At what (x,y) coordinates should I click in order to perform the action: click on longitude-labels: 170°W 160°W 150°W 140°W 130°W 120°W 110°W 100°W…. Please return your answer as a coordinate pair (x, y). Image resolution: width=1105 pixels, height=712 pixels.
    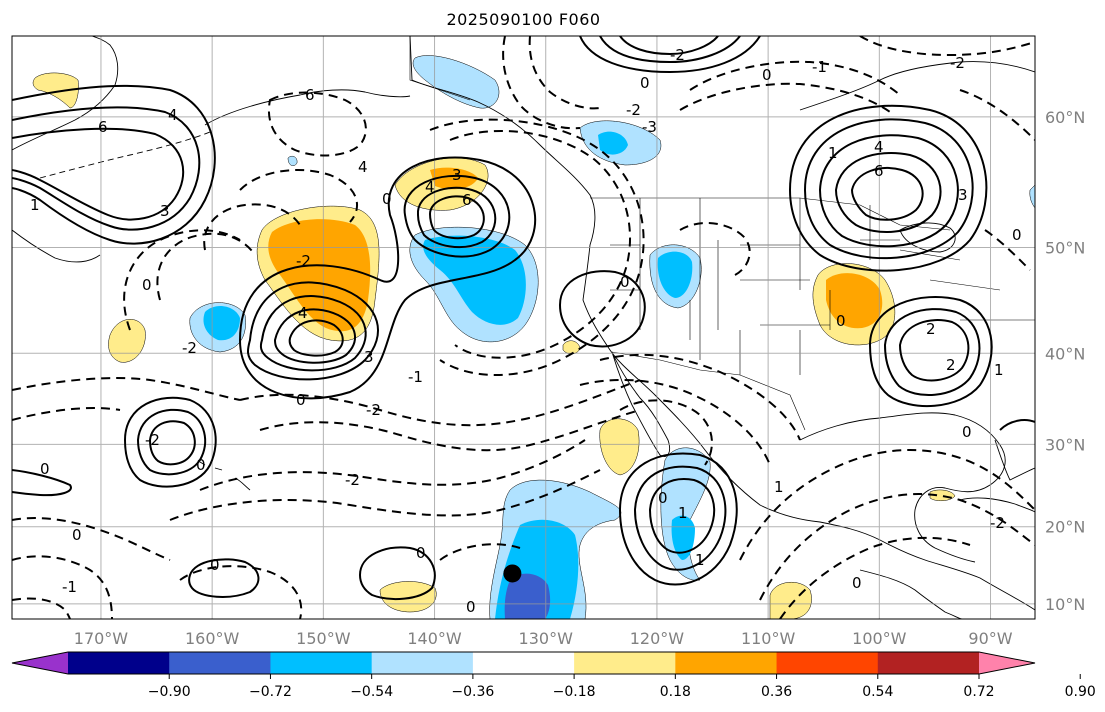
    Looking at the image, I should click on (543, 638).